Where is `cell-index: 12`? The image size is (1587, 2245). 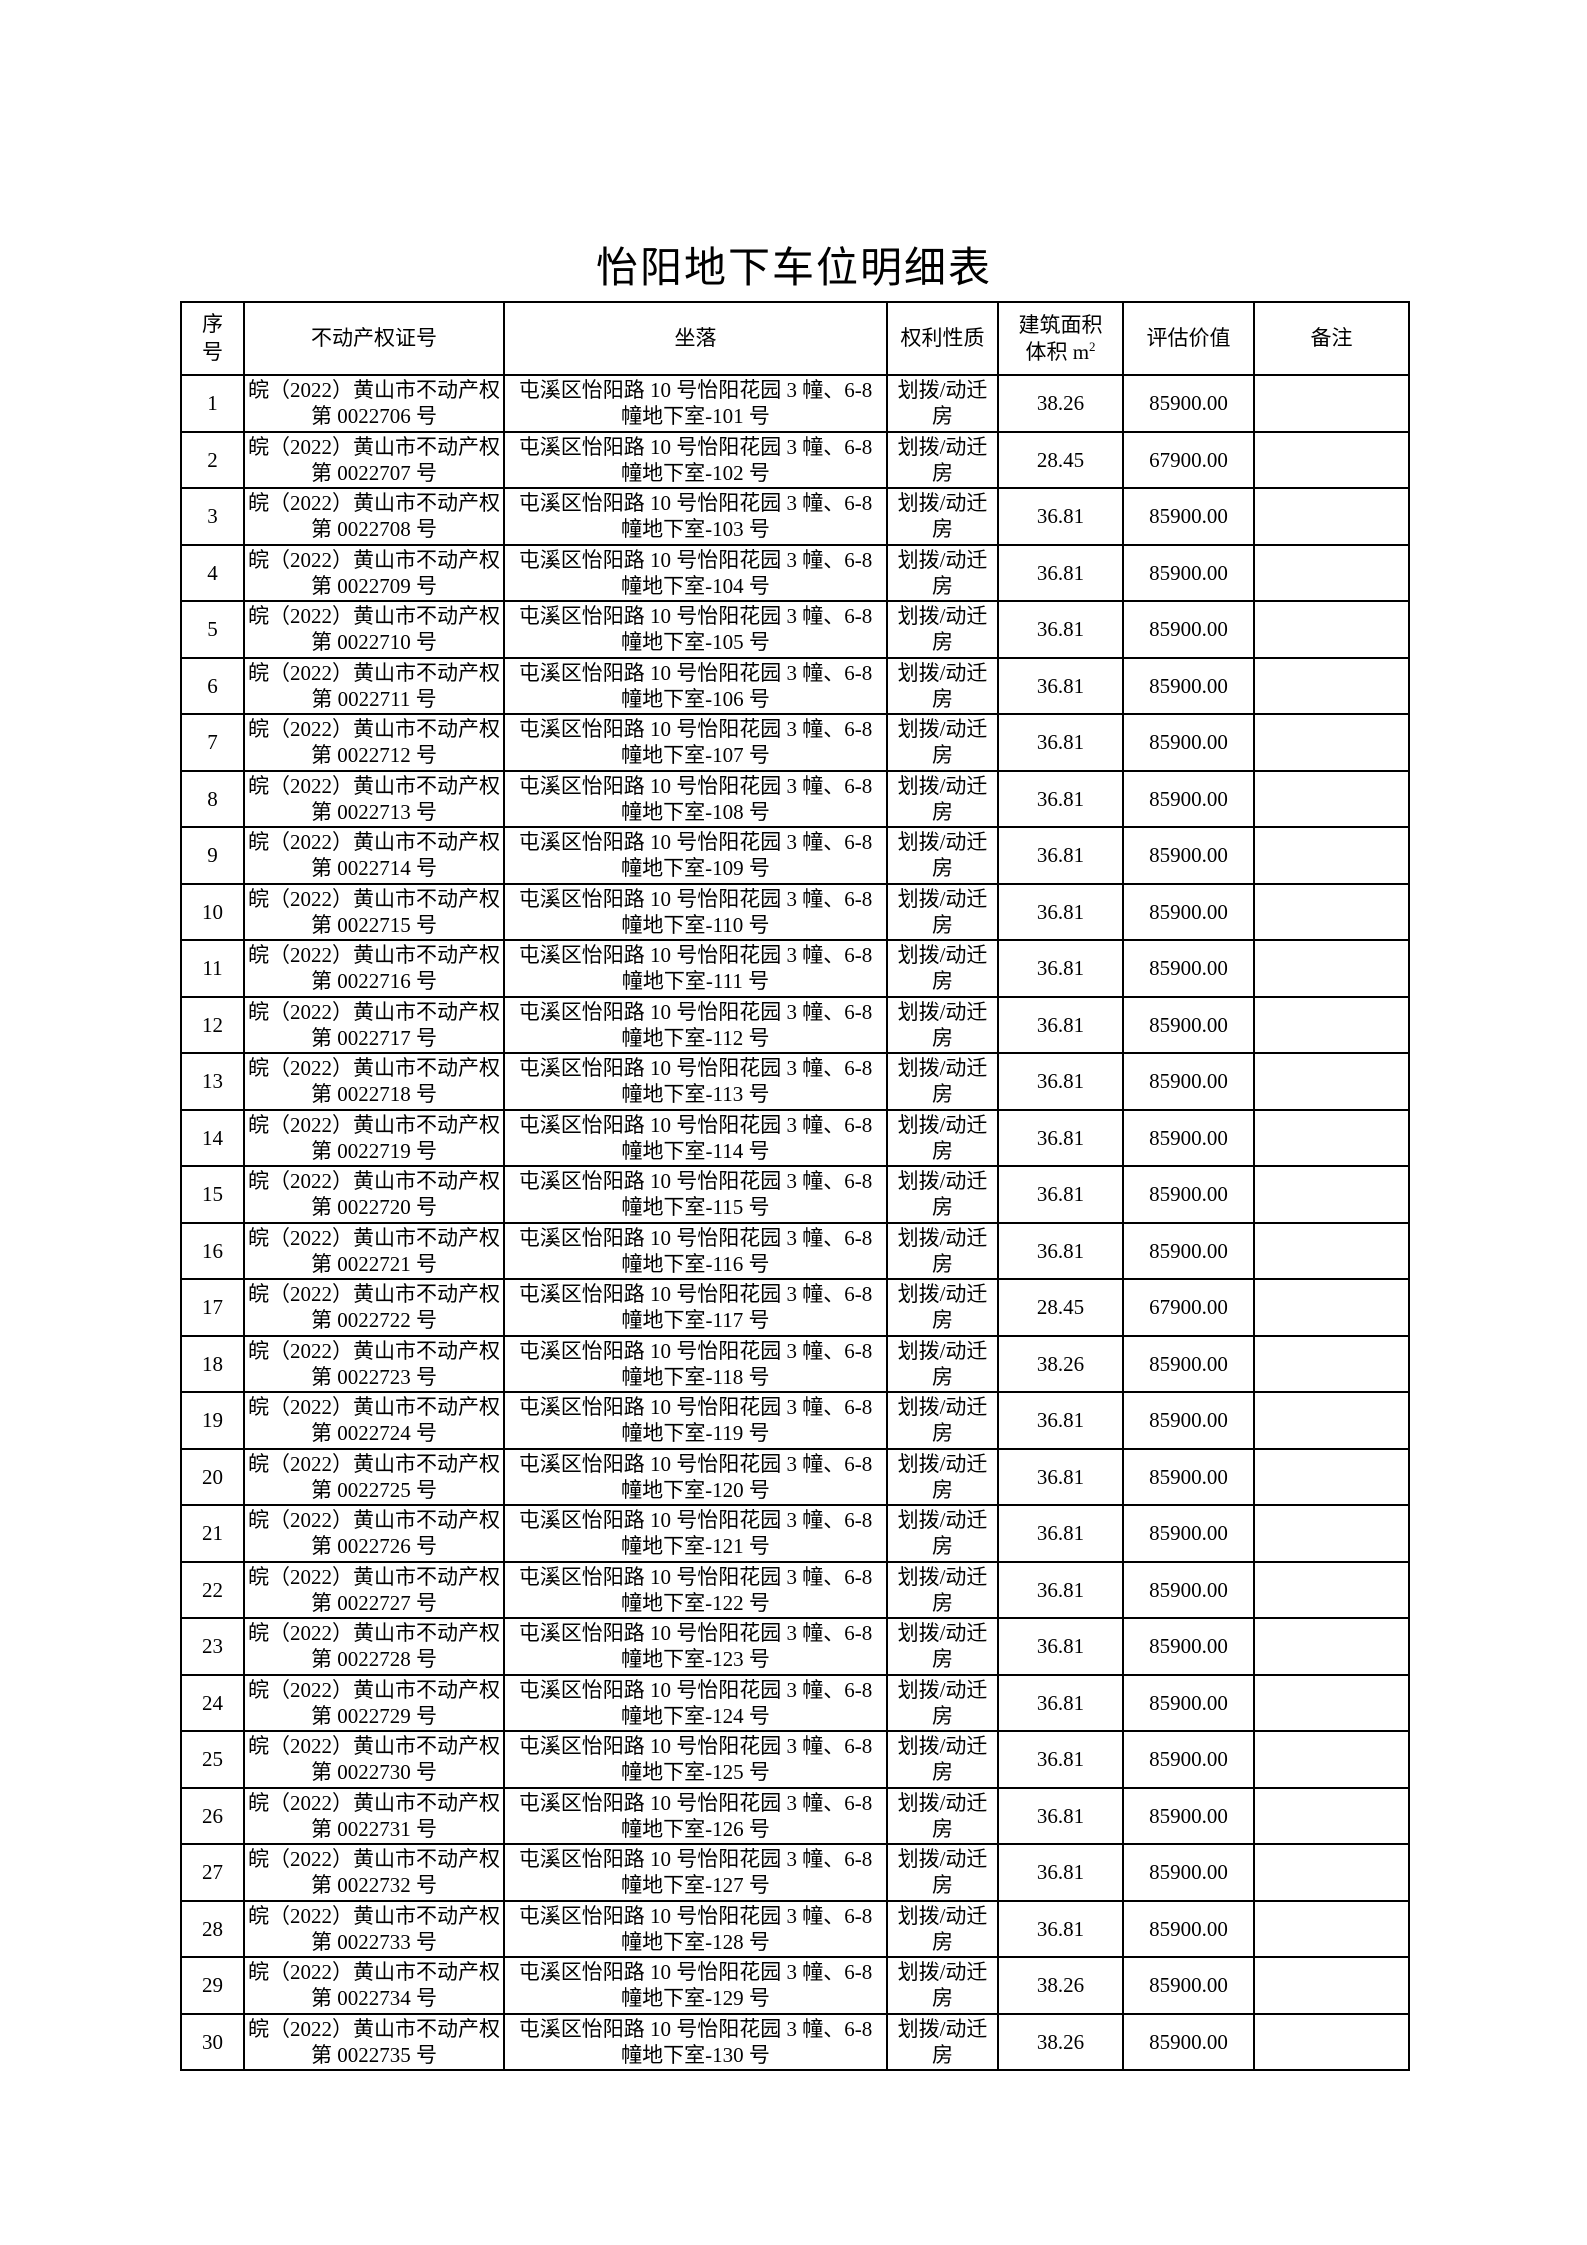 cell-index: 12 is located at coordinates (212, 1024).